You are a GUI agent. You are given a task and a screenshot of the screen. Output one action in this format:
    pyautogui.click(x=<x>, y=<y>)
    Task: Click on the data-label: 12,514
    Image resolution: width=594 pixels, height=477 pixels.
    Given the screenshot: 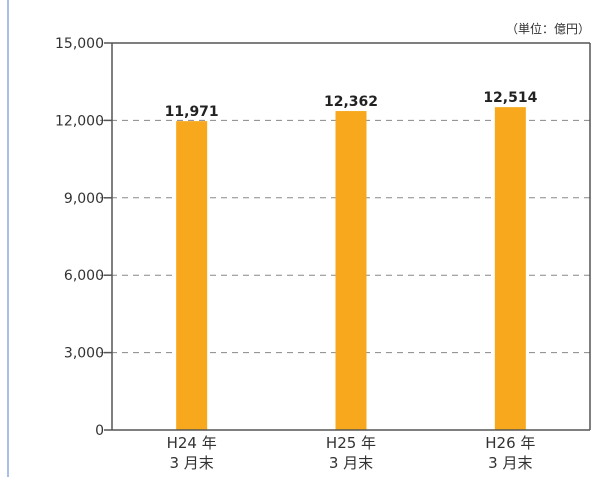 What is the action you would take?
    pyautogui.click(x=510, y=98)
    